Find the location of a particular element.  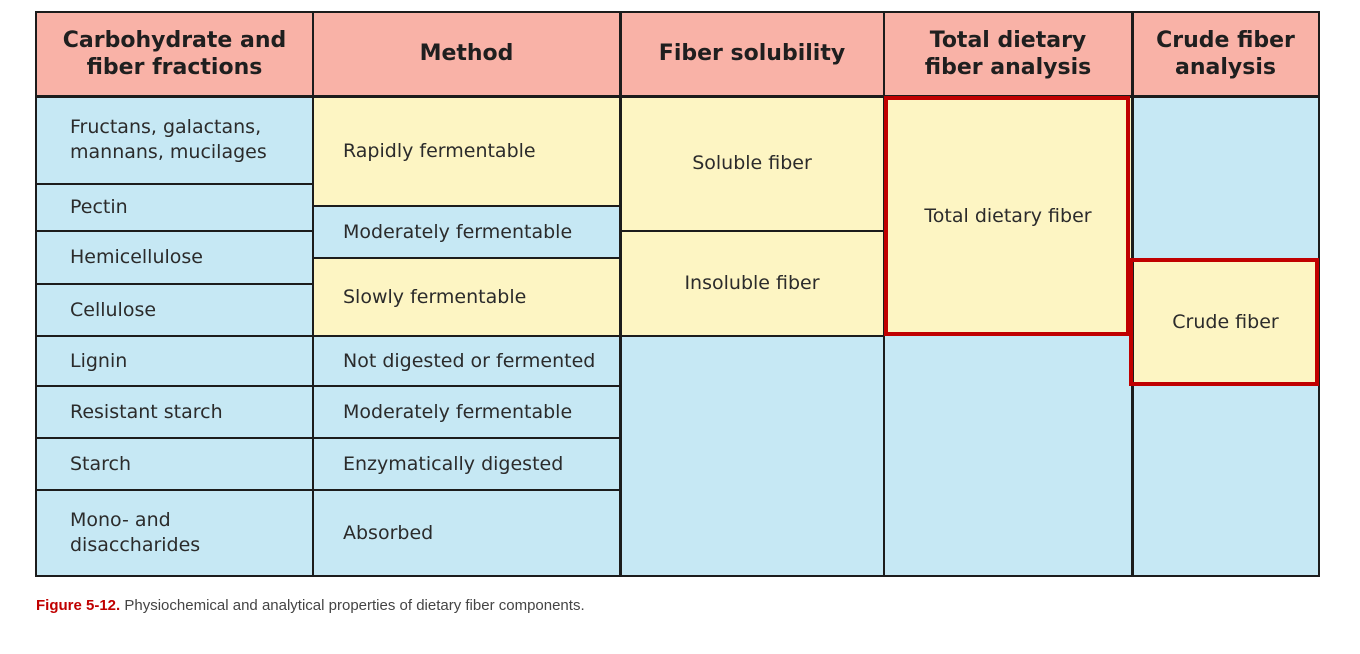

crude-fiber-cell: Crude fiber is located at coordinates (1225, 322).